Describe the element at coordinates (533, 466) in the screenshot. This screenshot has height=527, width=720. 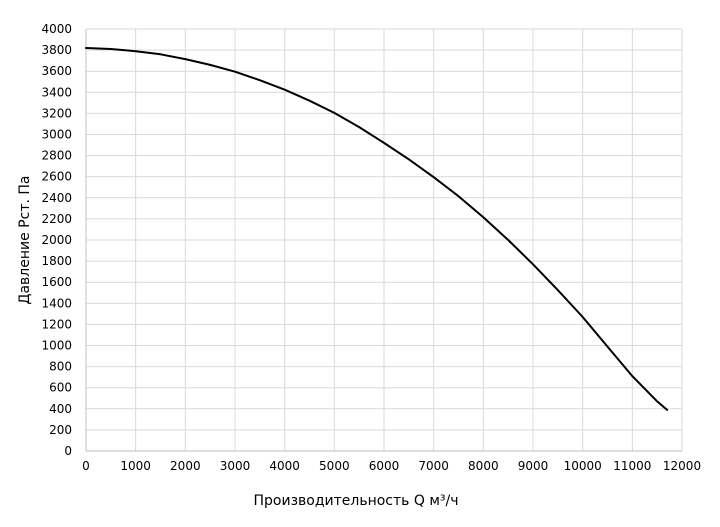
I see `x-tick-label: 9000` at that location.